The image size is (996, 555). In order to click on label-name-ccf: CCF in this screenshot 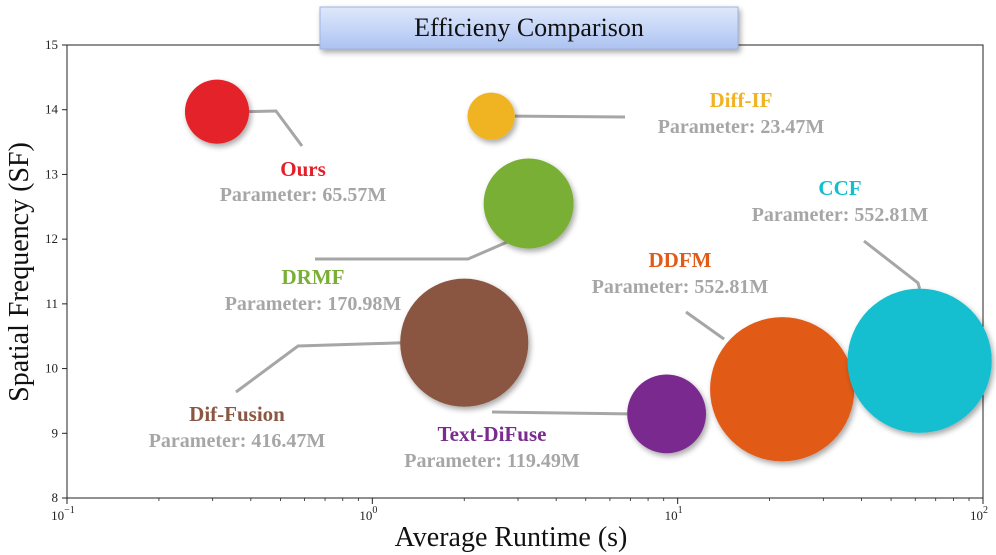, I will do `click(839, 188)`.